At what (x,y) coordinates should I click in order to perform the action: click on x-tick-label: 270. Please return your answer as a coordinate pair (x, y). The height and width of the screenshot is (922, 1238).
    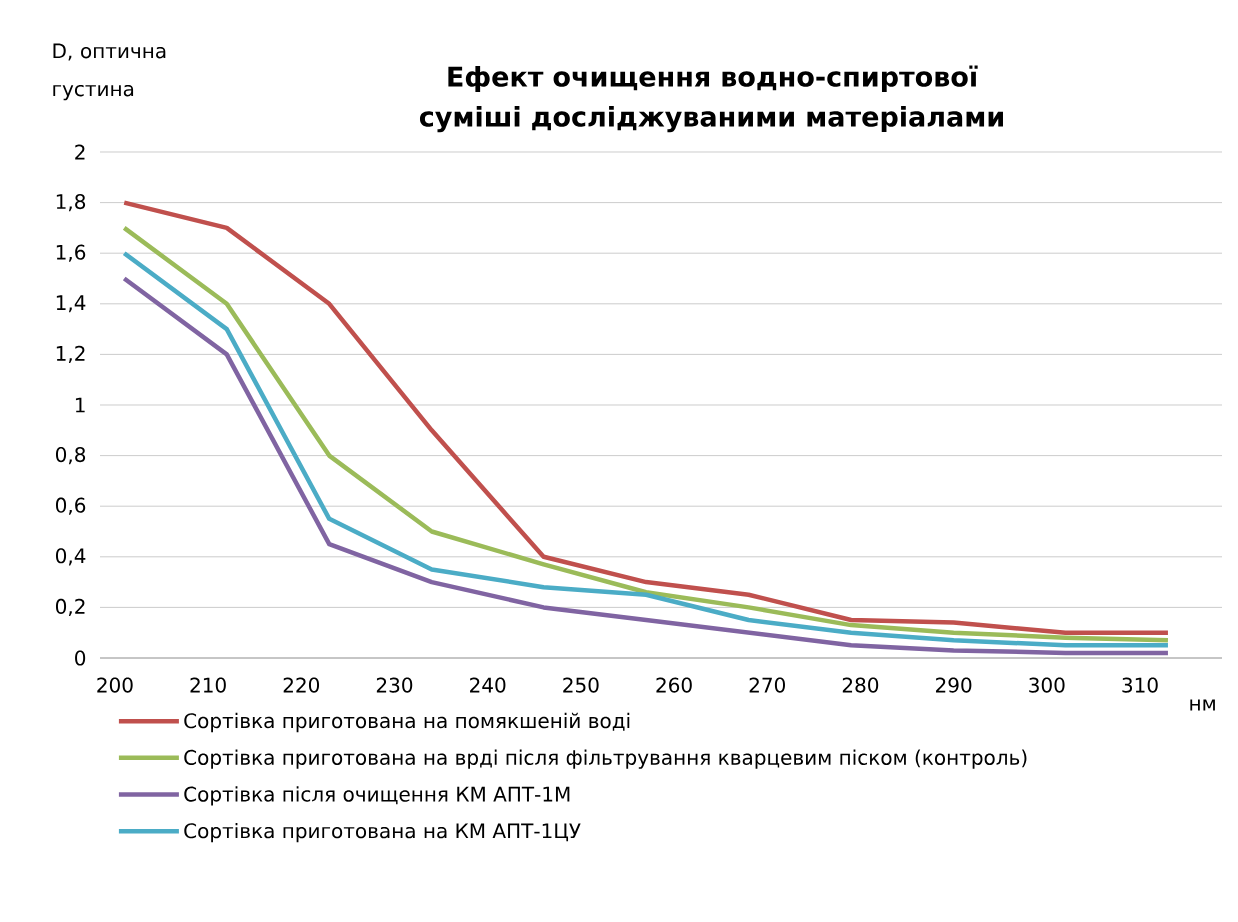
    Looking at the image, I should click on (767, 685).